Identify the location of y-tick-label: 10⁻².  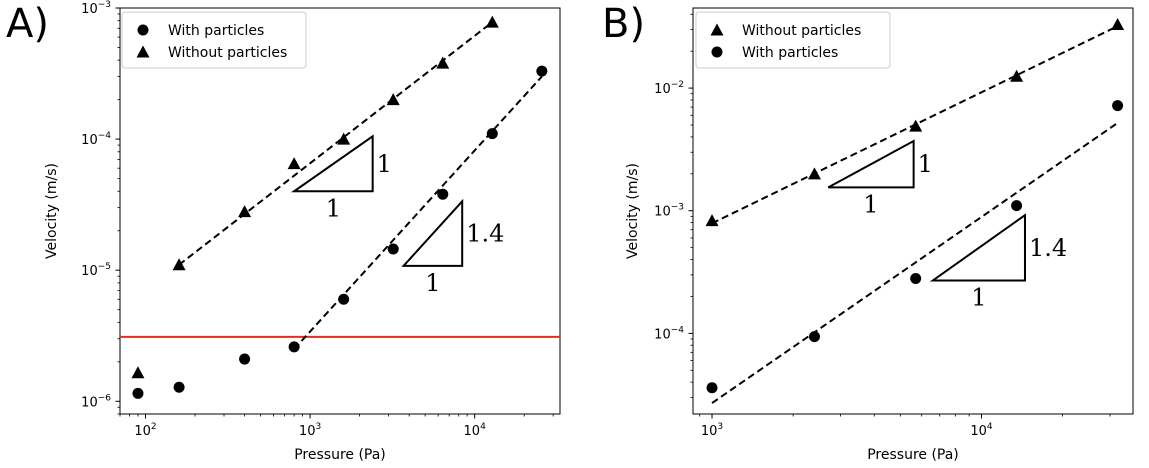
(669, 88).